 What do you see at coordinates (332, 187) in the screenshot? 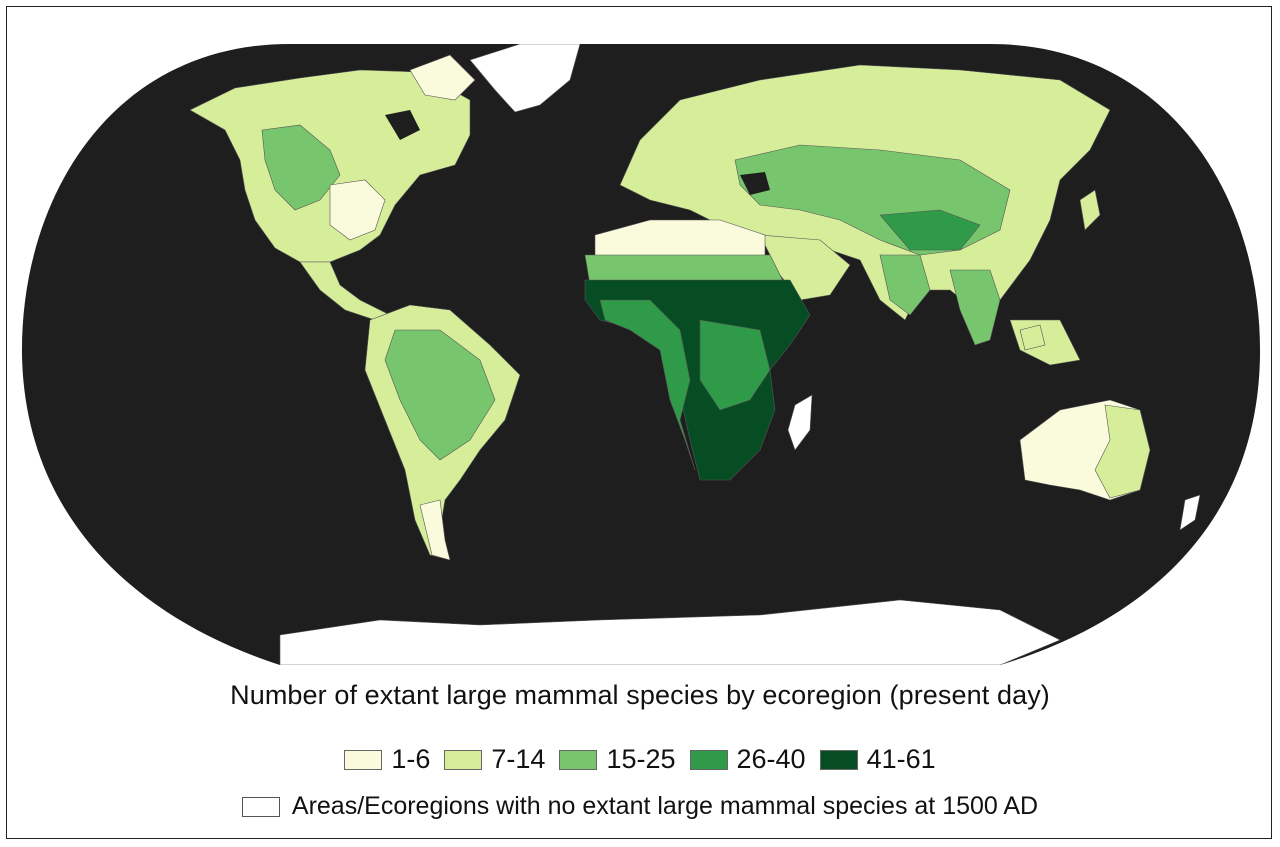
I see `north-america` at bounding box center [332, 187].